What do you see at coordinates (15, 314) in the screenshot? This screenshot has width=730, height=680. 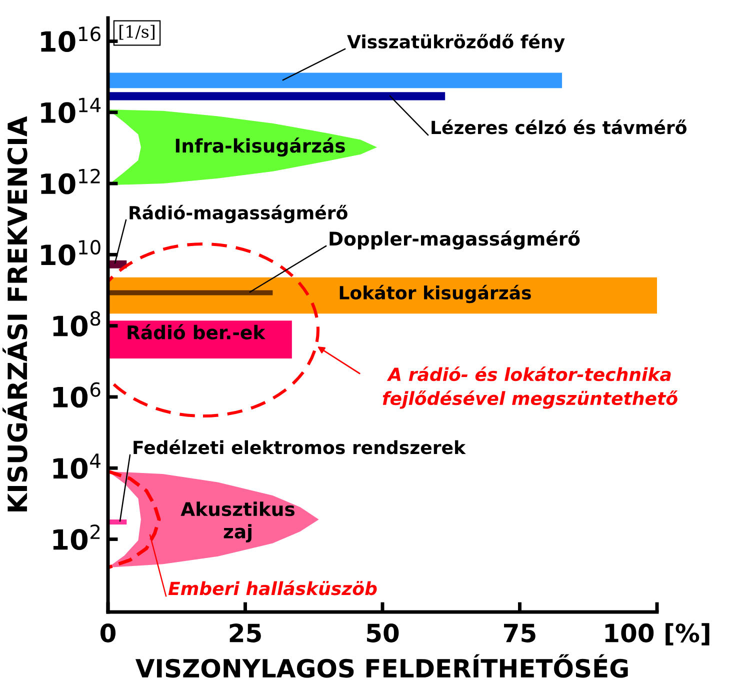 I see `y-axis-title: KISUGÁRZÁSI FREKVENCIA` at bounding box center [15, 314].